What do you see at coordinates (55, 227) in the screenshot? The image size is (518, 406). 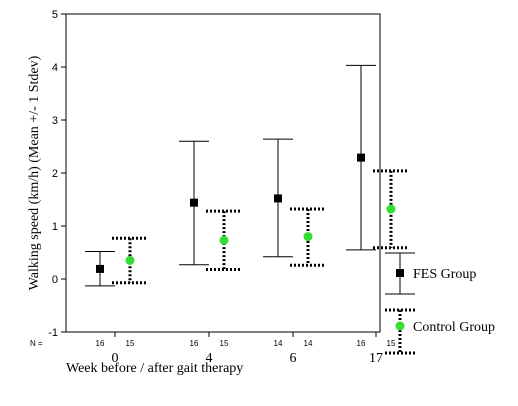 I see `y-tick-label: 1` at bounding box center [55, 227].